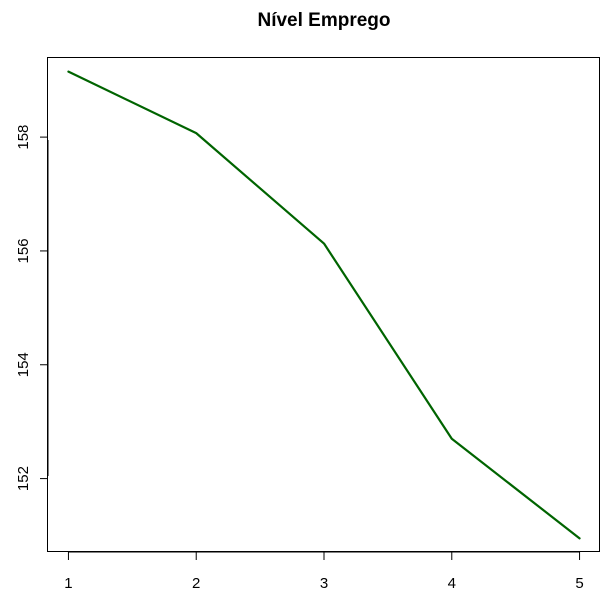 The height and width of the screenshot is (596, 614). What do you see at coordinates (68, 583) in the screenshot?
I see `x-tick-label: 1` at bounding box center [68, 583].